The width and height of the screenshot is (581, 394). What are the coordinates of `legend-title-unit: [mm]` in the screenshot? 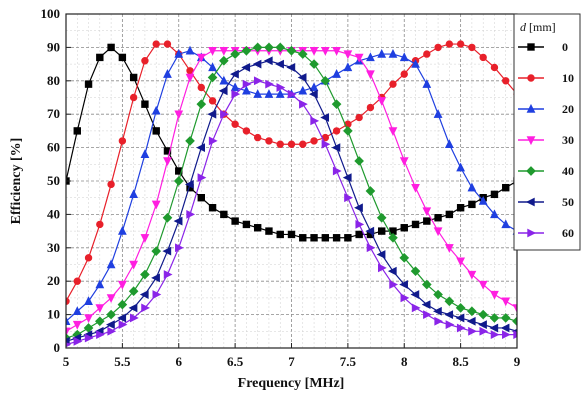 It's located at (542, 27).